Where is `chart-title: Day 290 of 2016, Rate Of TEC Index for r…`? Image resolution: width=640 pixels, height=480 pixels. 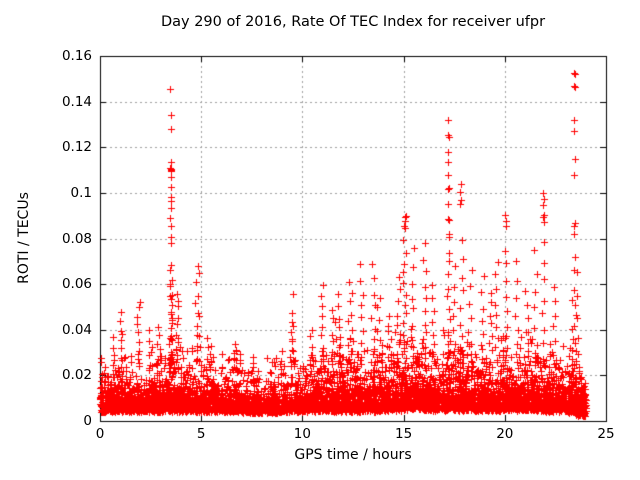 chart-title: Day 290 of 2016, Rate Of TEC Index for r… is located at coordinates (353, 22).